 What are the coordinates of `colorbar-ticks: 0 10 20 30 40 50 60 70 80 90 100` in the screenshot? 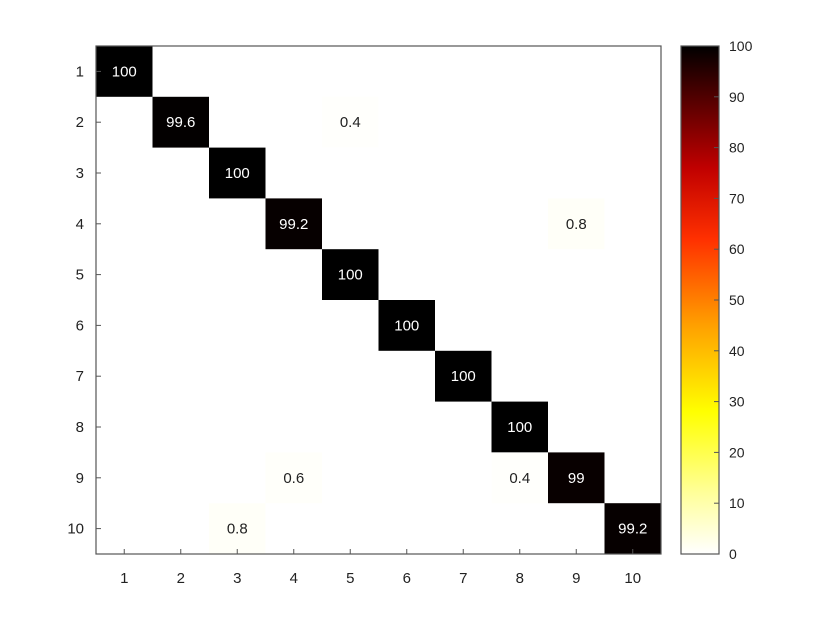 It's located at (733, 300).